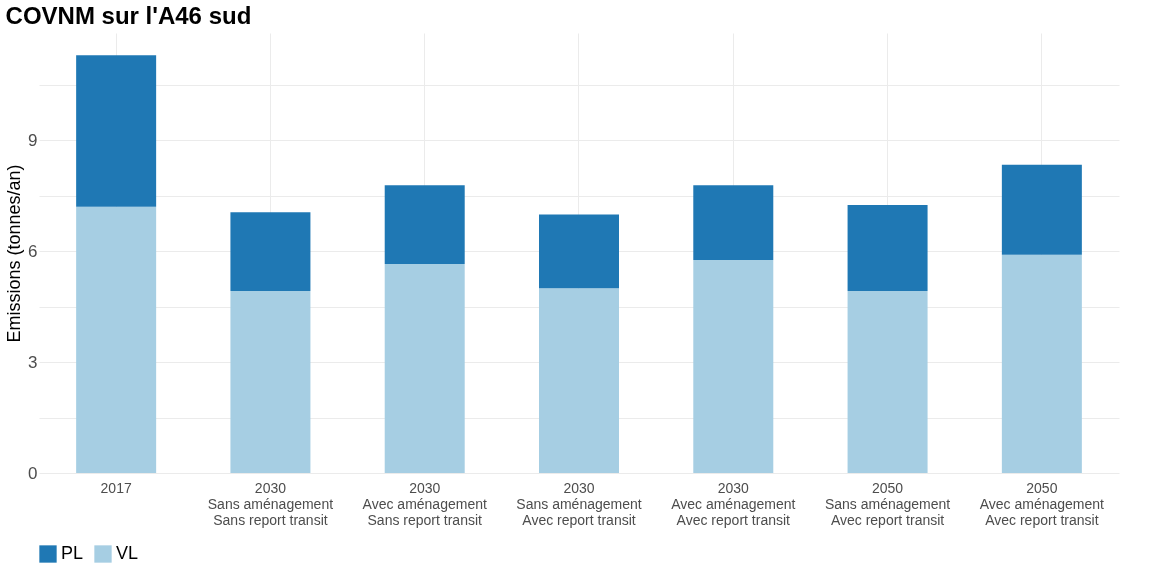  Describe the element at coordinates (33, 362) in the screenshot. I see `y-tick-label: 3` at that location.